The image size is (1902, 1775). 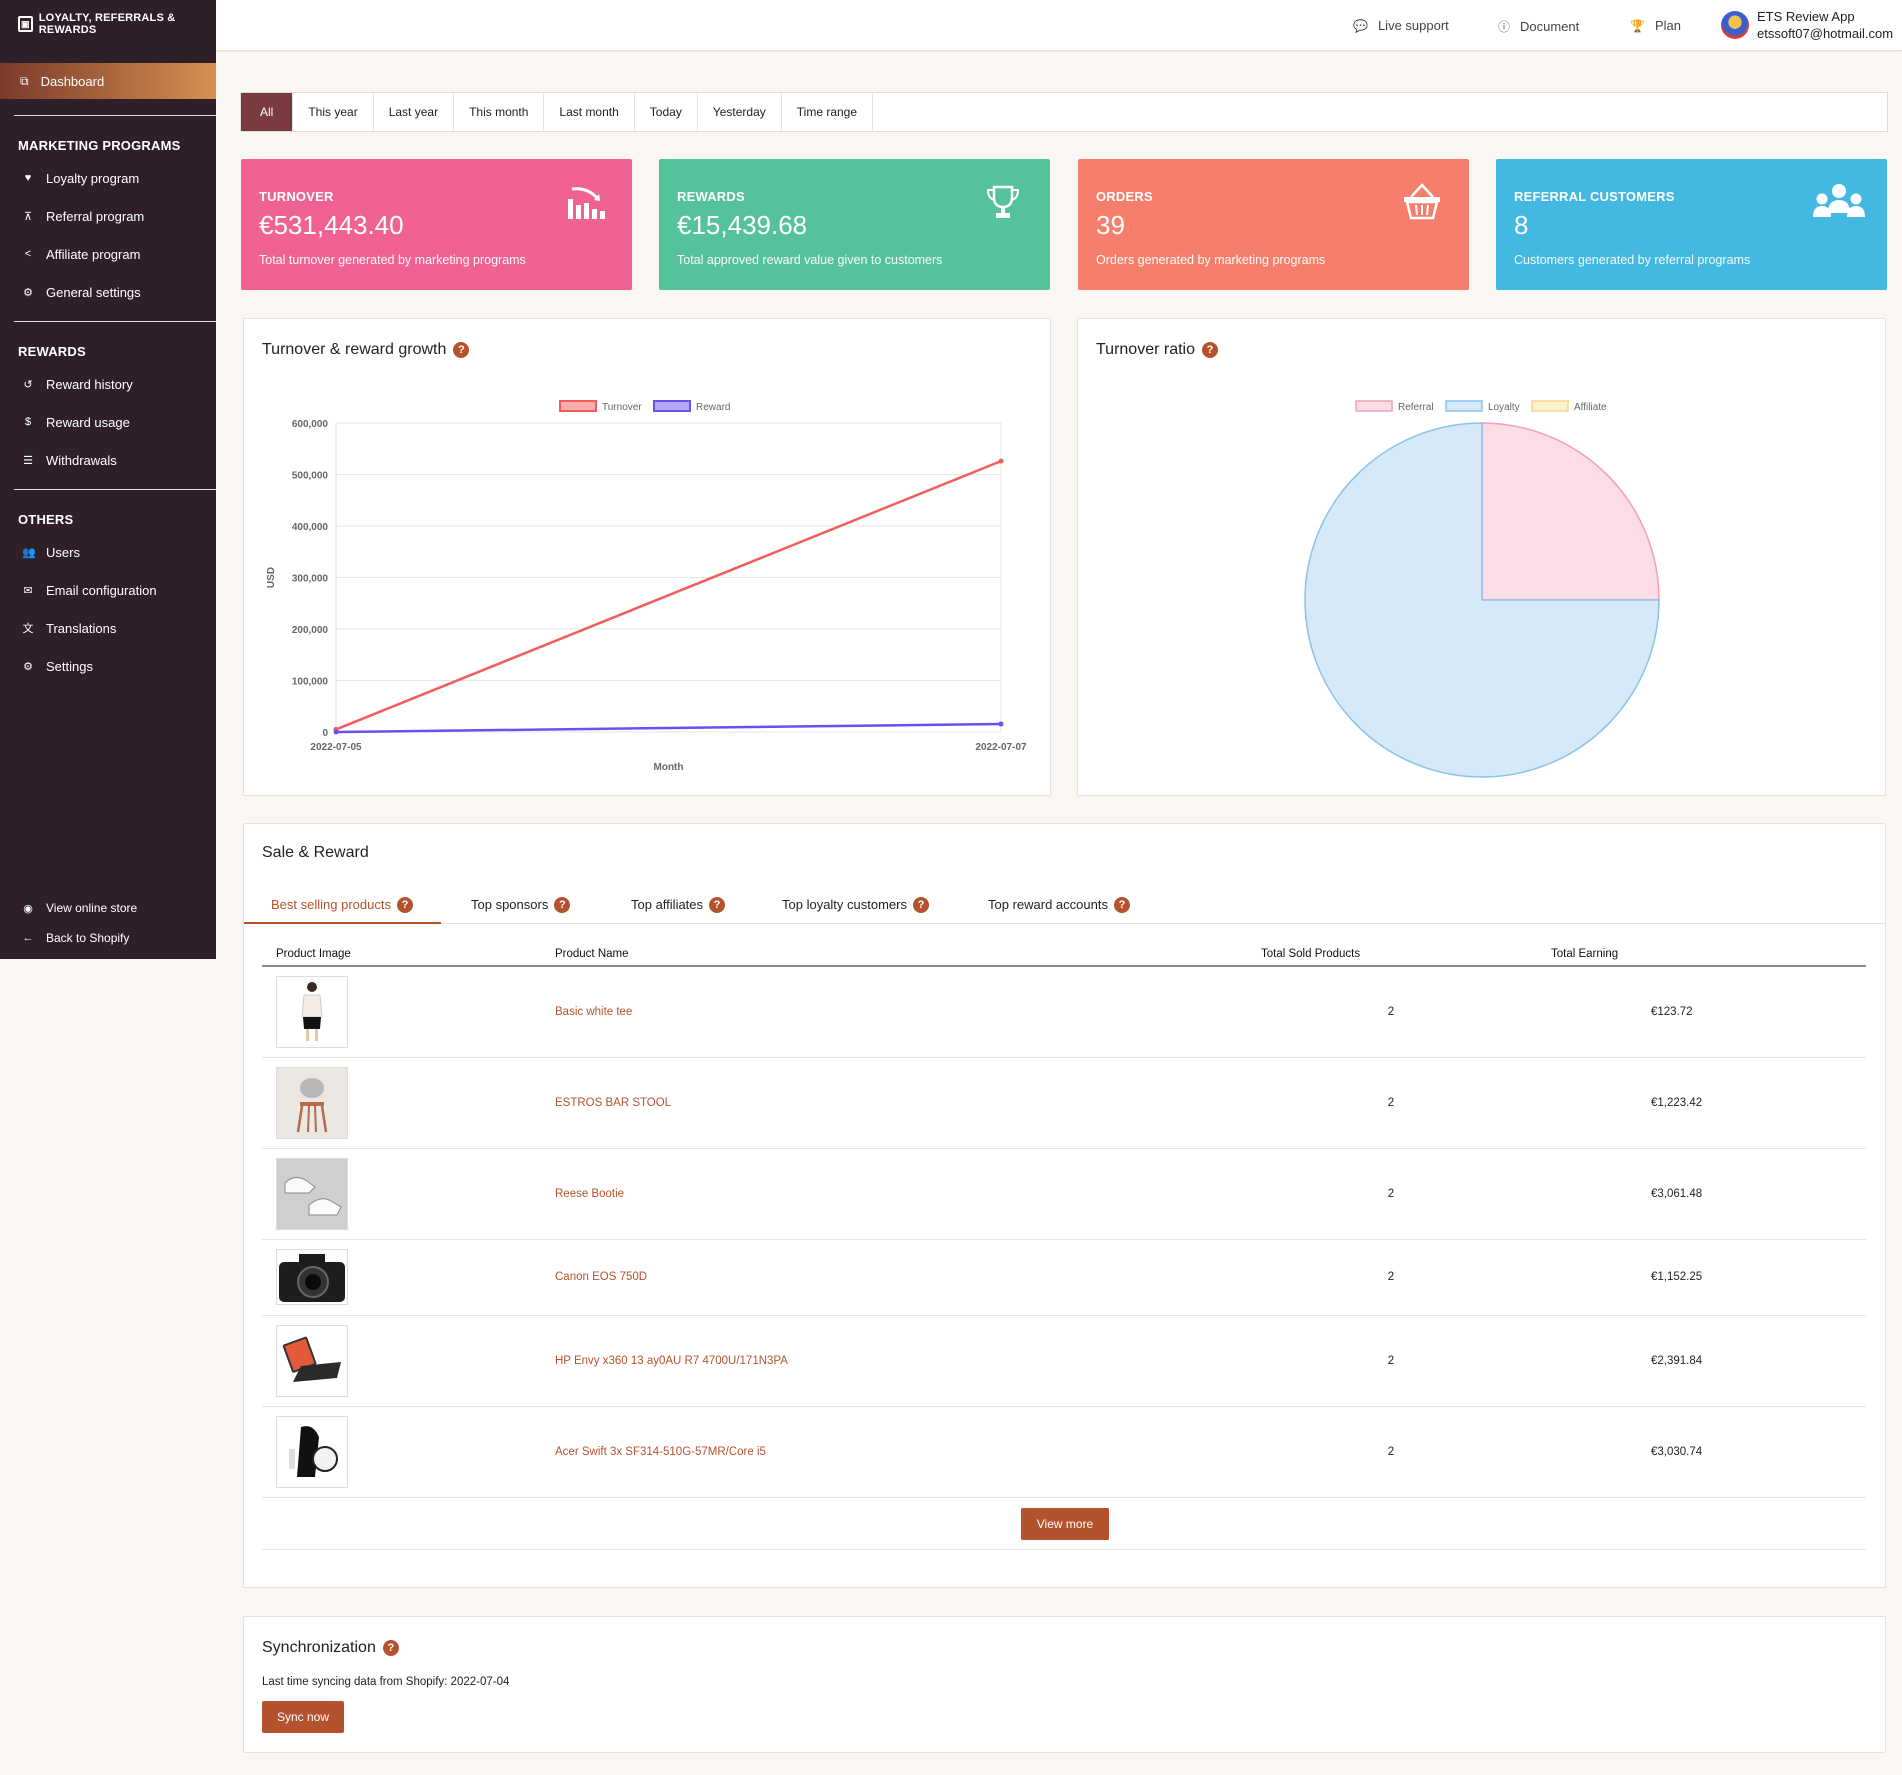 I want to click on sidebar-item-label: Dashboard, so click(x=72, y=81).